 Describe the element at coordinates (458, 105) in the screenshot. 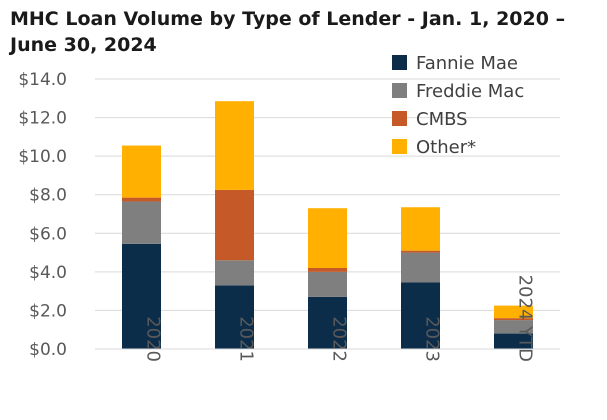

I see `legend: Fannie Mae Freddie Mac CMBS Other*` at that location.